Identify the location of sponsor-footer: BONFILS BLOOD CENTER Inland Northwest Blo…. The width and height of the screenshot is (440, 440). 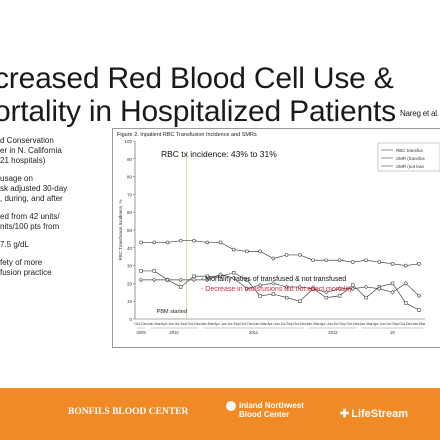
(220, 414).